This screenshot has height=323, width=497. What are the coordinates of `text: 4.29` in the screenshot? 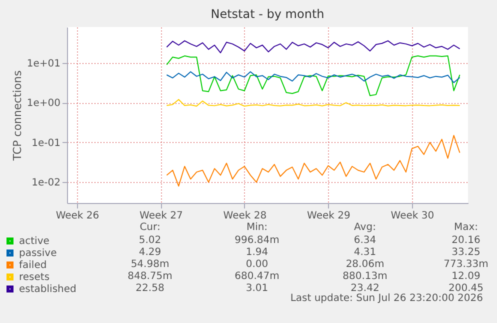 It's located at (150, 253).